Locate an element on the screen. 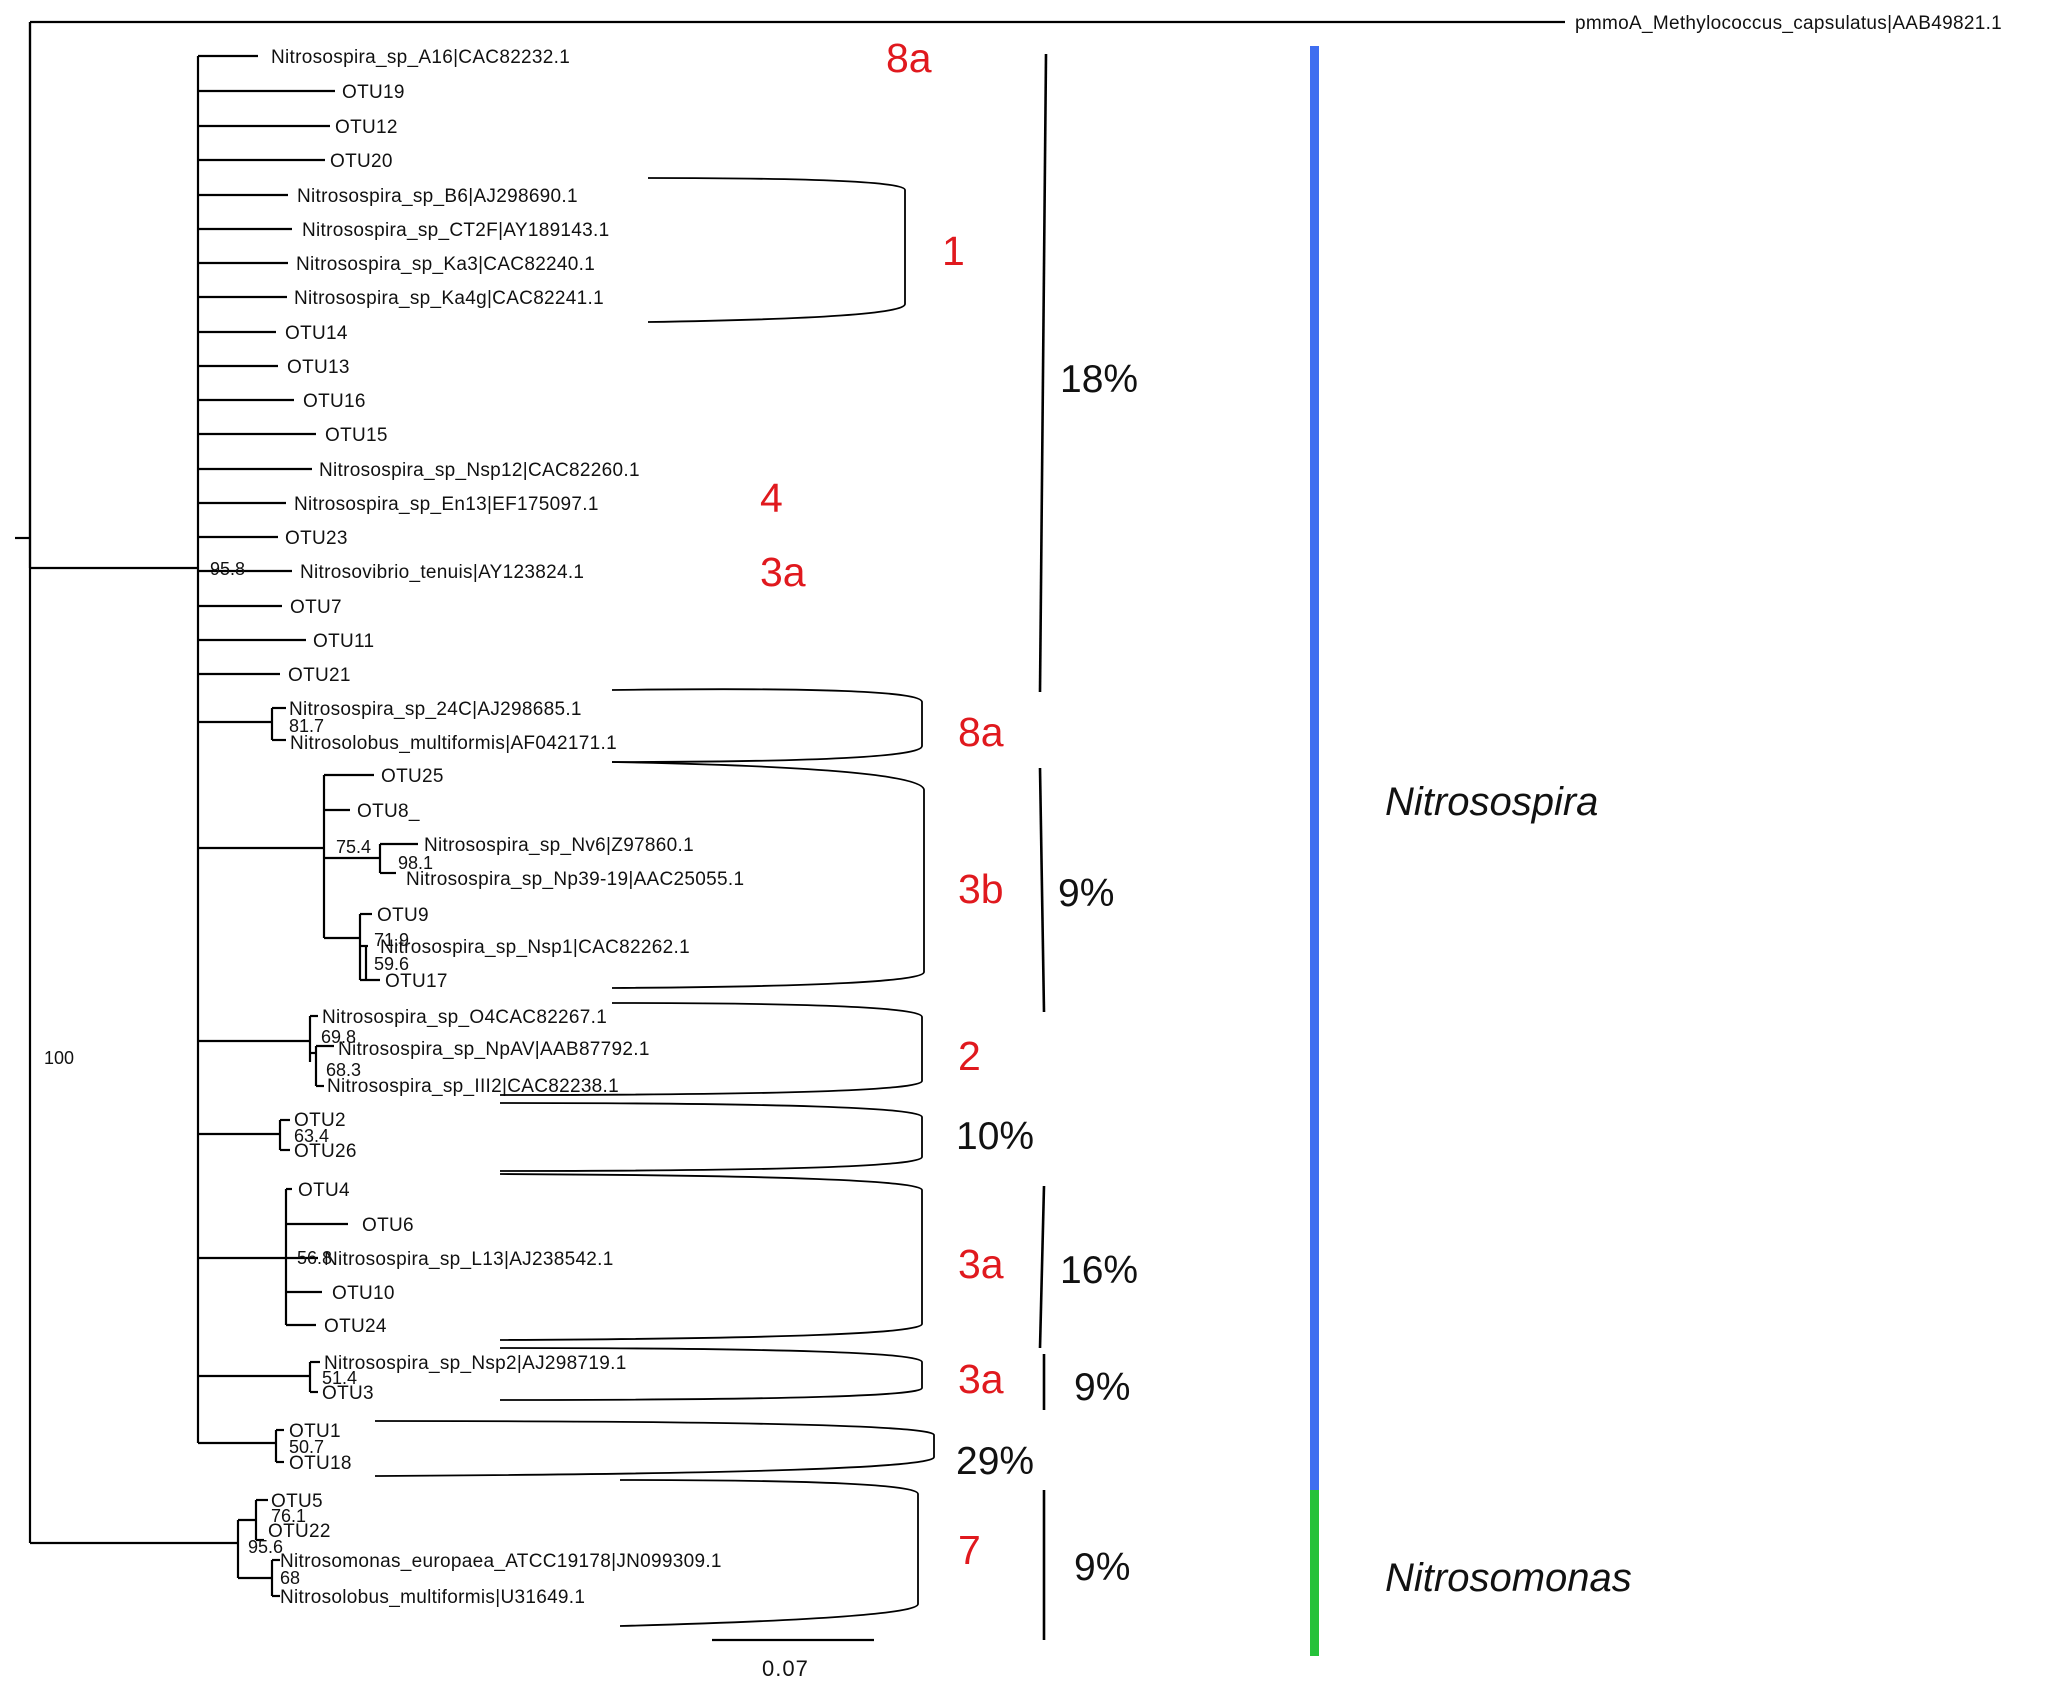 This screenshot has width=2067, height=1685. leaf-label: OTU14 is located at coordinates (316, 333).